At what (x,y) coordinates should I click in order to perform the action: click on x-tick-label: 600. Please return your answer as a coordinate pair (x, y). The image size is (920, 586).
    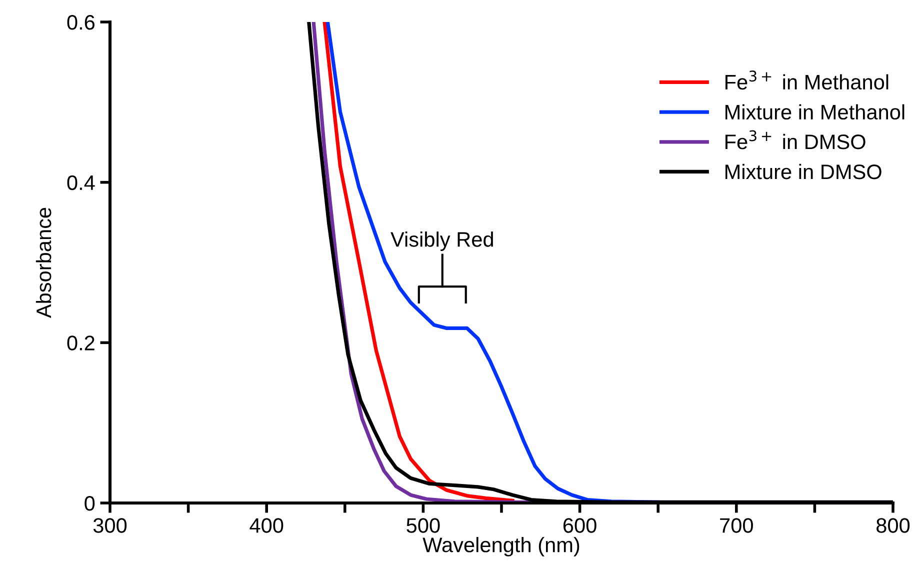
    Looking at the image, I should click on (579, 525).